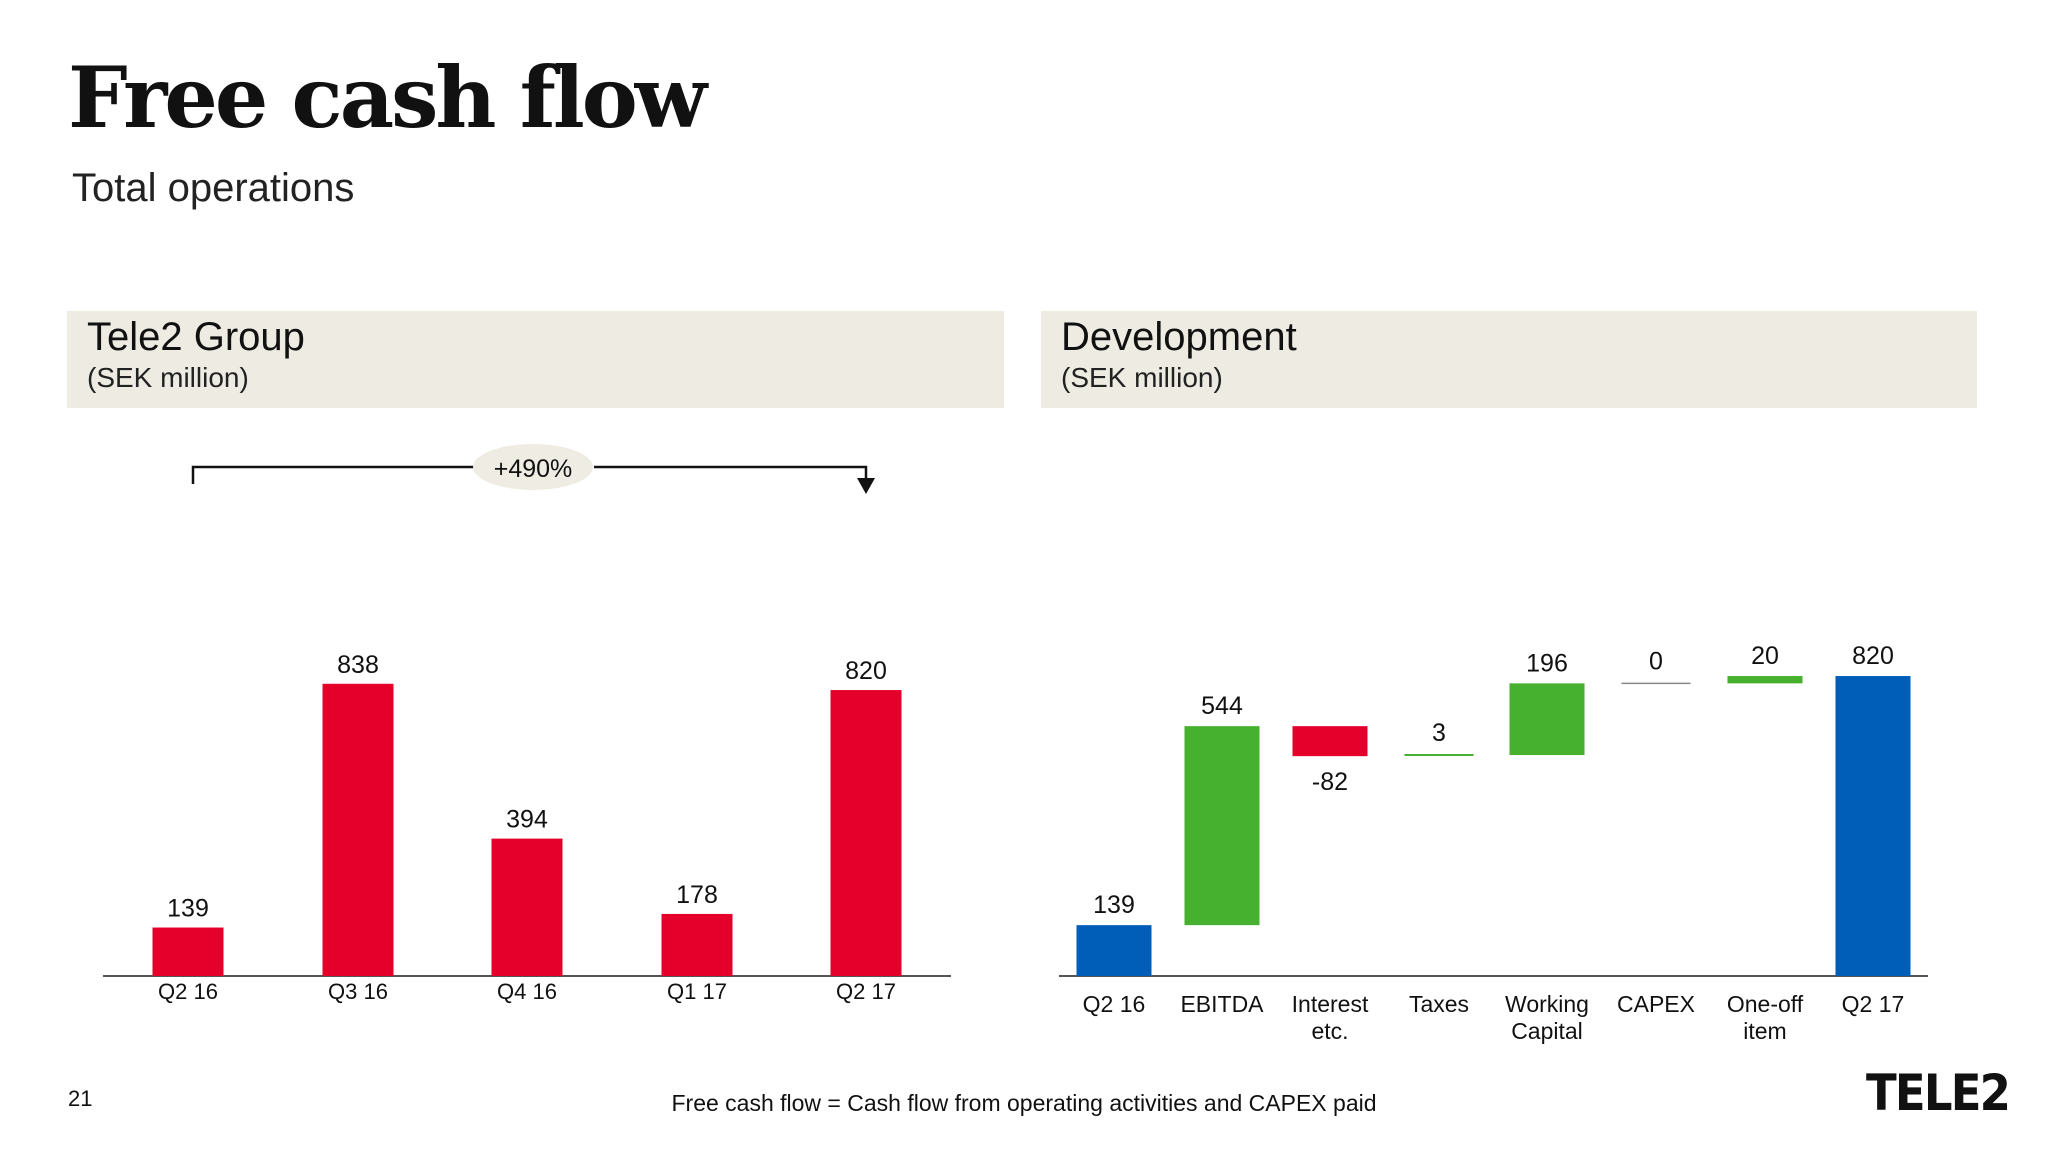  Describe the element at coordinates (1330, 782) in the screenshot. I see `value-label-interest-etc: -82` at that location.